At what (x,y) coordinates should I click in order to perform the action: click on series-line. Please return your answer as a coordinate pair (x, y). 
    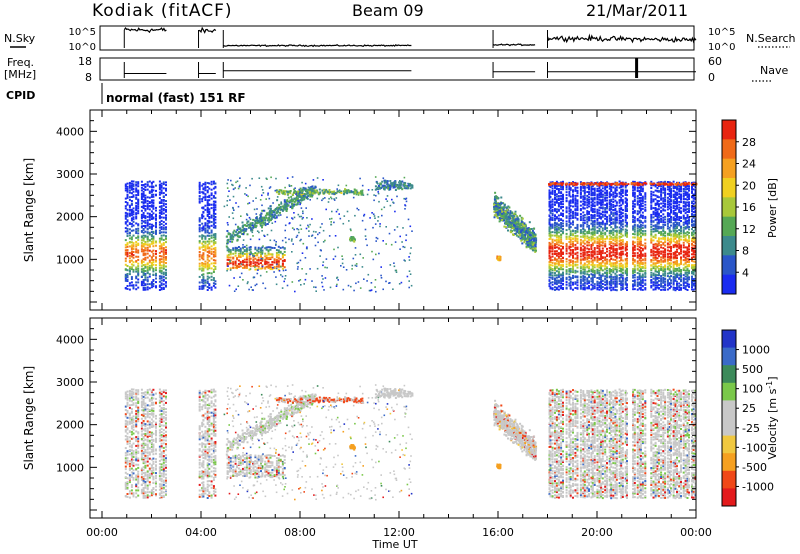
    Looking at the image, I should click on (207, 30).